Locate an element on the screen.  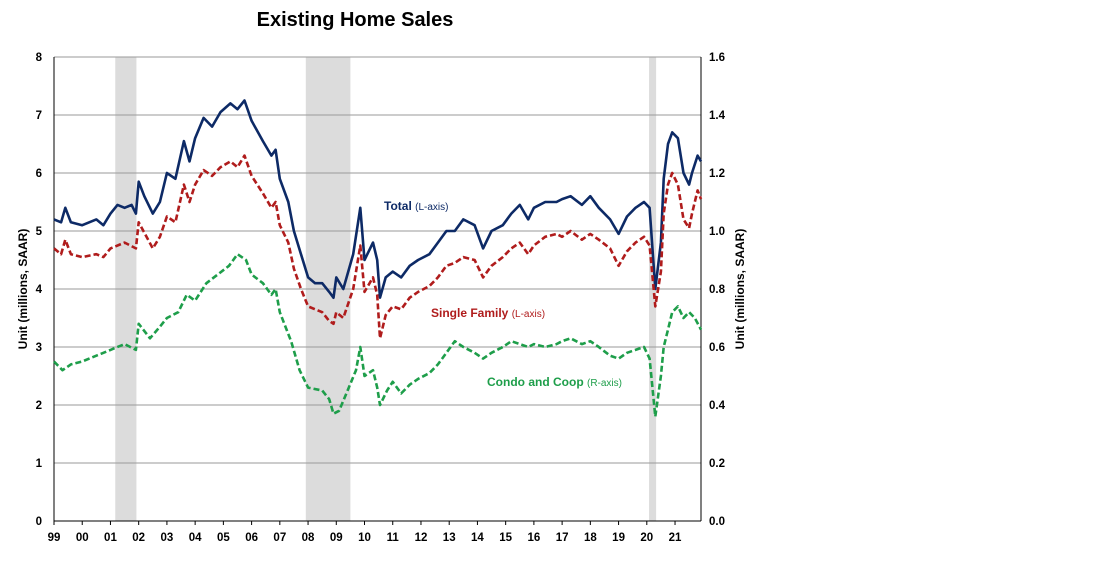
x-tick-label: 15 is located at coordinates (505, 538).